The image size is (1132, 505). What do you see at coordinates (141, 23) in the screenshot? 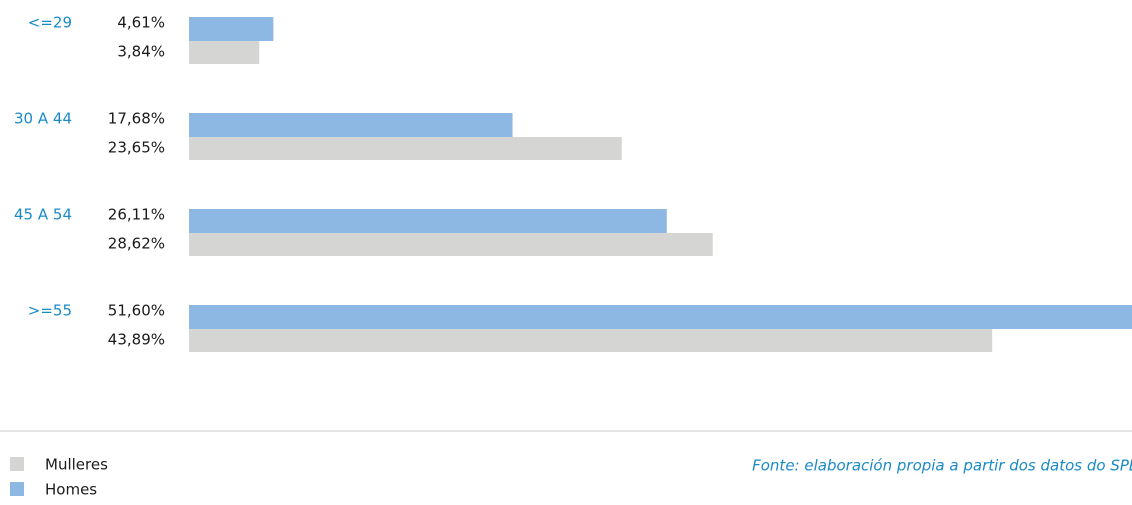
I see `value-label: 4,61%` at bounding box center [141, 23].